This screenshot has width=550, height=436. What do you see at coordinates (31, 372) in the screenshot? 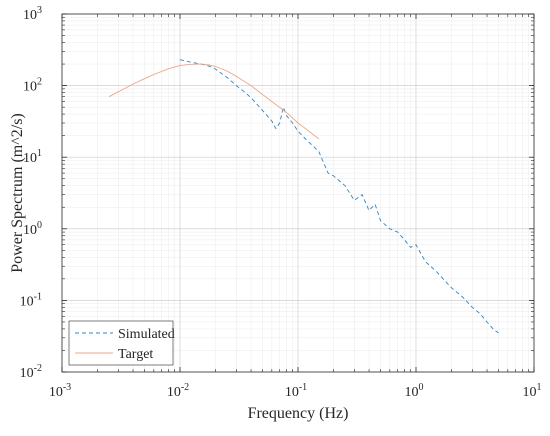
I see `y-tick-label: 10⁻²` at bounding box center [31, 372].